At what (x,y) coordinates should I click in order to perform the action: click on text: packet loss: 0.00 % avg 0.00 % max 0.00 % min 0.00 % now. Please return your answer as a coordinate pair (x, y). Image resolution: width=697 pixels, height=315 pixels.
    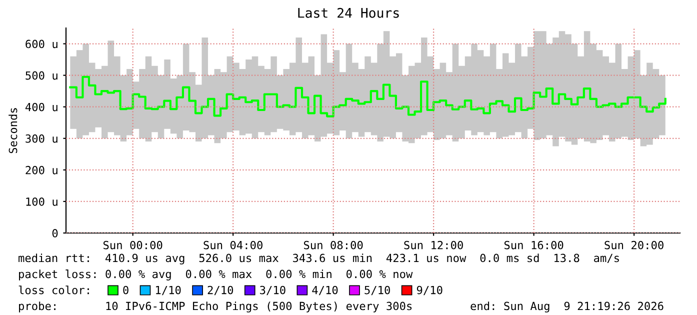
    Looking at the image, I should click on (216, 275).